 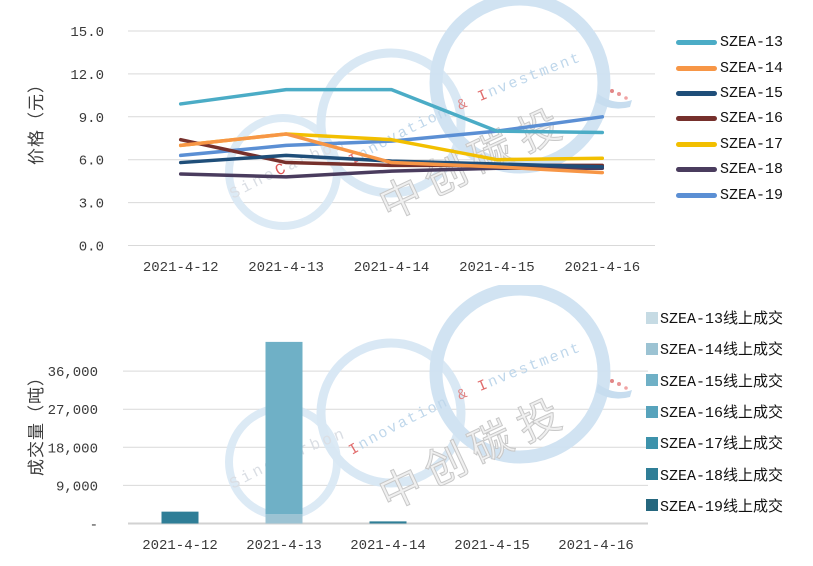 What do you see at coordinates (752, 68) in the screenshot?
I see `legend-label: SZEA-14` at bounding box center [752, 68].